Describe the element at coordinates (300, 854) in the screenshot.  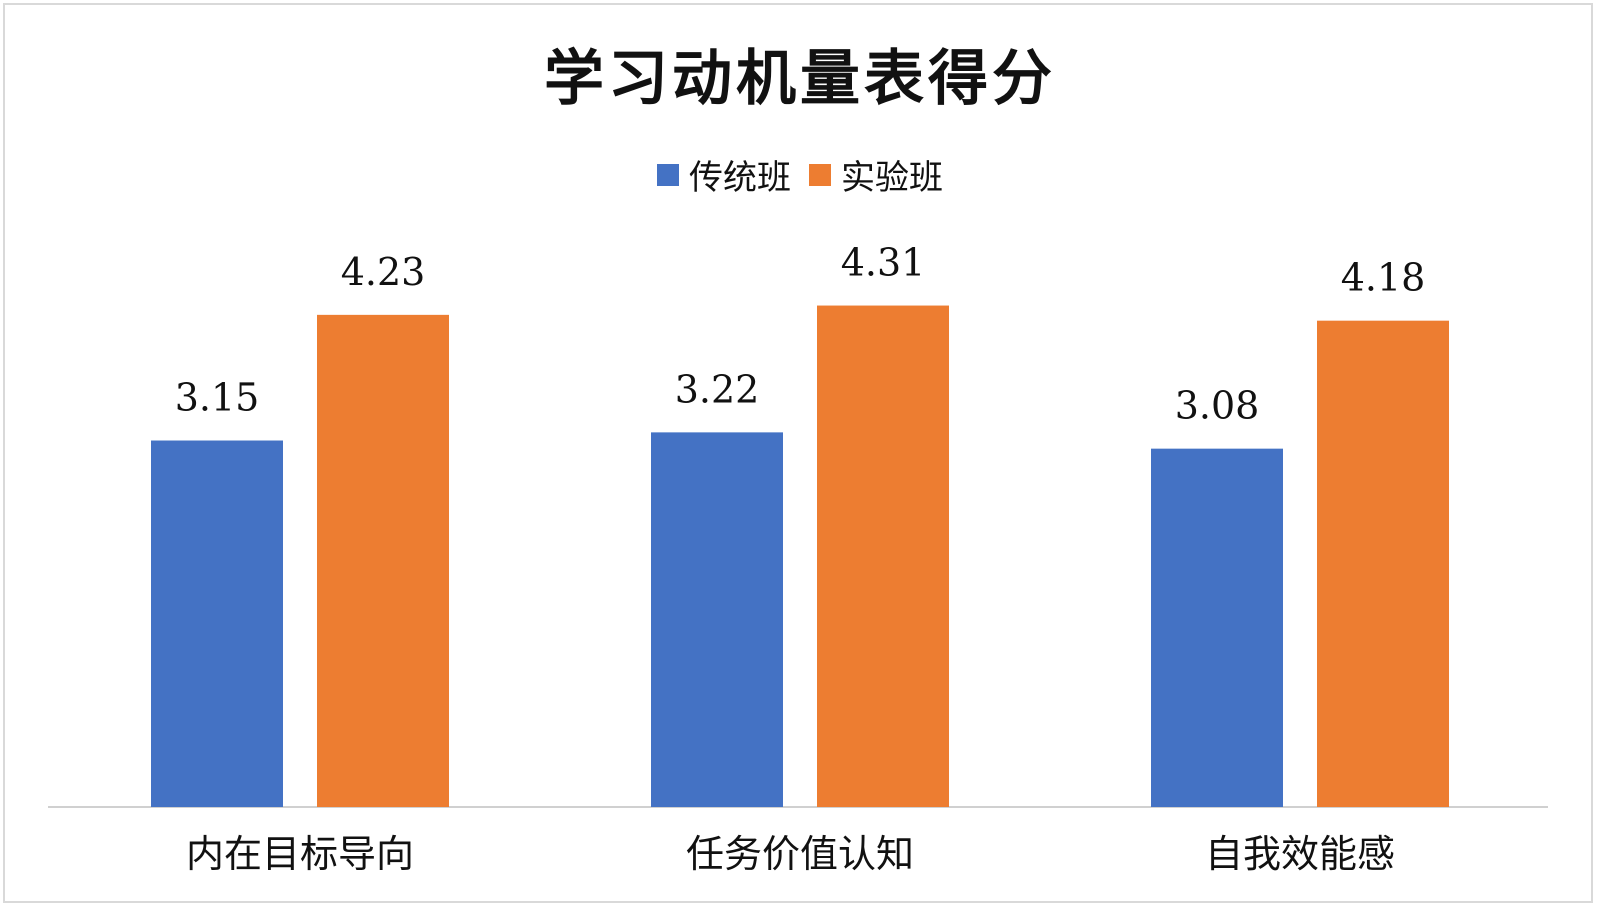
I see `category-label-0: 内在目标导向` at that location.